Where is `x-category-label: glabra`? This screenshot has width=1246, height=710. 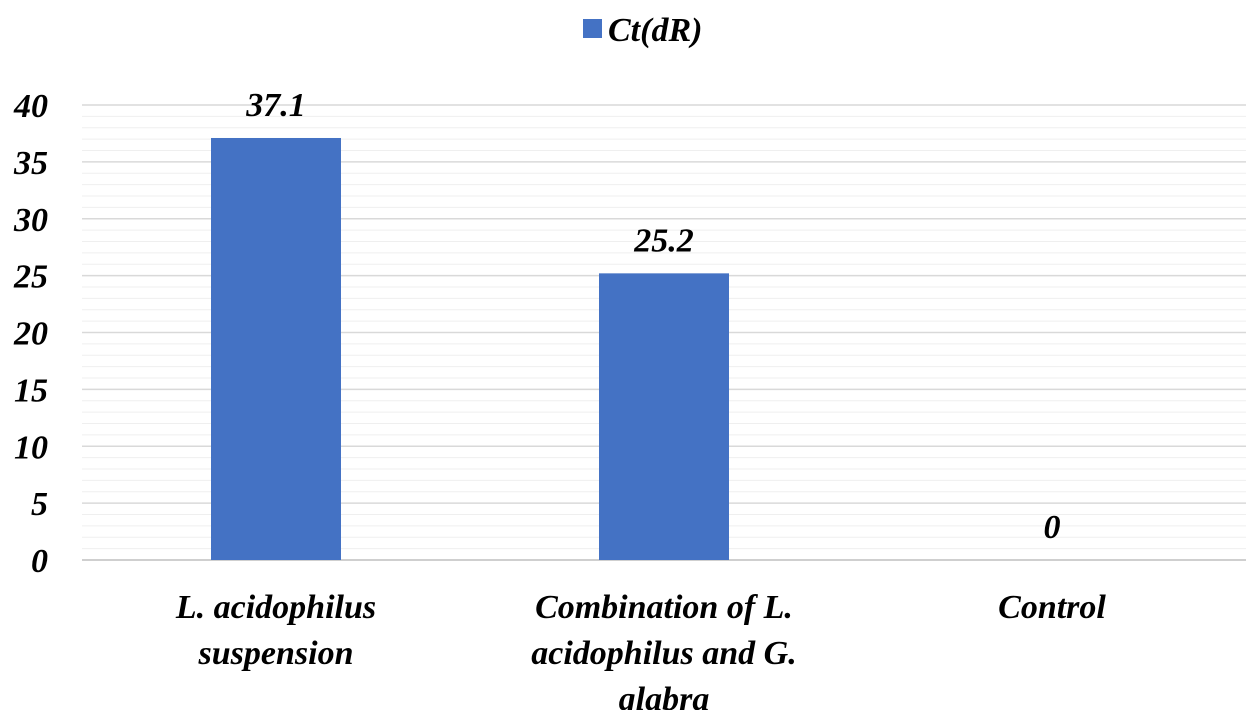 x-category-label: glabra is located at coordinates (664, 695).